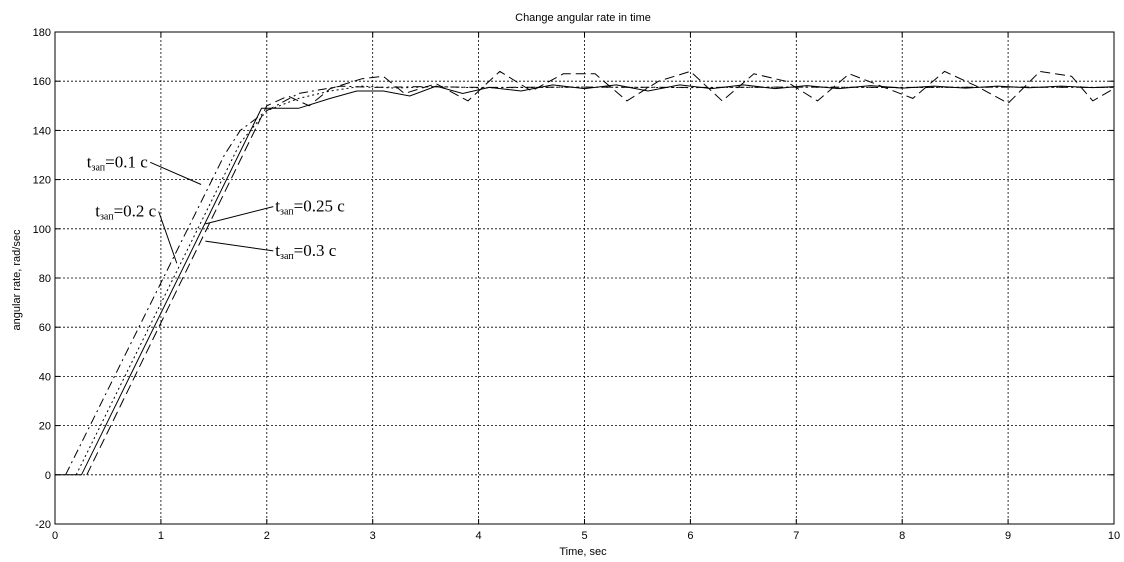 This screenshot has height=562, width=1124. What do you see at coordinates (583, 551) in the screenshot?
I see `x-axis-label: Time, sec` at bounding box center [583, 551].